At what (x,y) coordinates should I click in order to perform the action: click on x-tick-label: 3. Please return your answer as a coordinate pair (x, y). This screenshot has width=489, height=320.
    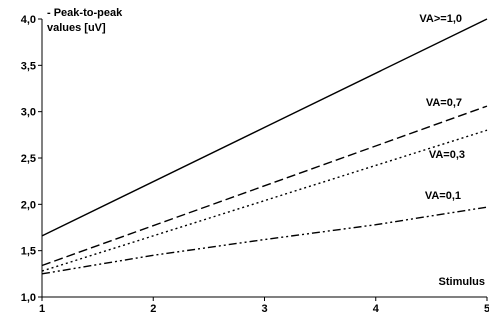
    Looking at the image, I should click on (264, 309).